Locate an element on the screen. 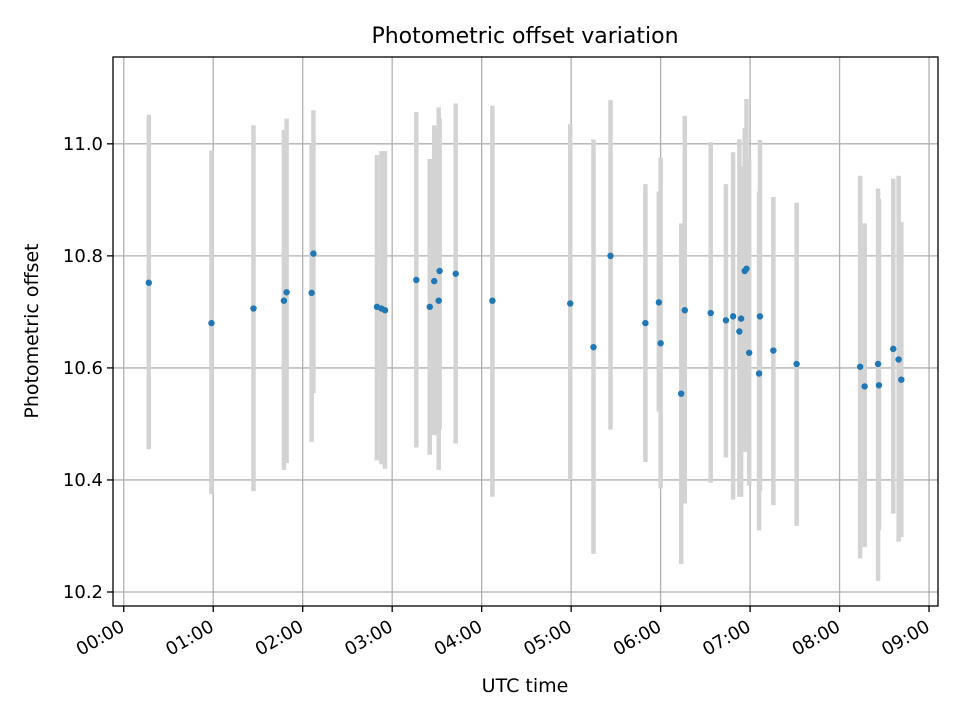  y-tick-label: 11.0 is located at coordinates (83, 144).